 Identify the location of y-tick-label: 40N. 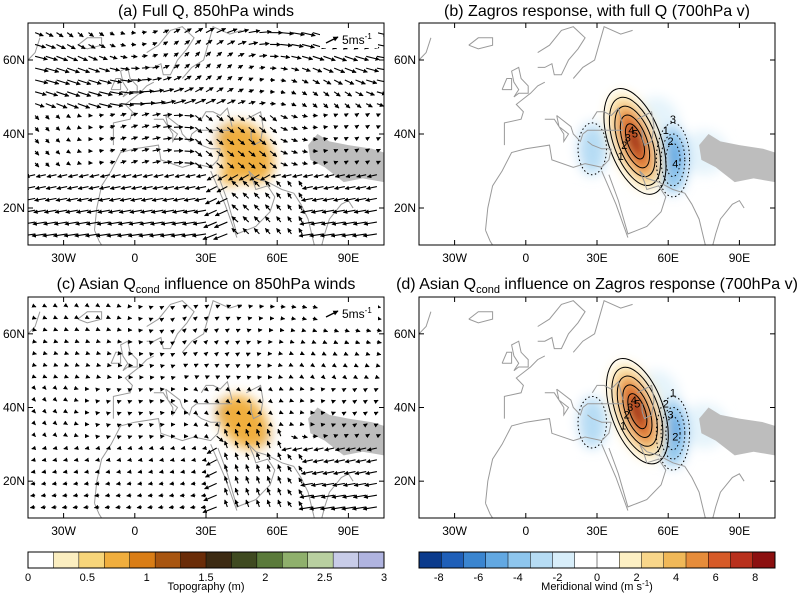
(14, 134).